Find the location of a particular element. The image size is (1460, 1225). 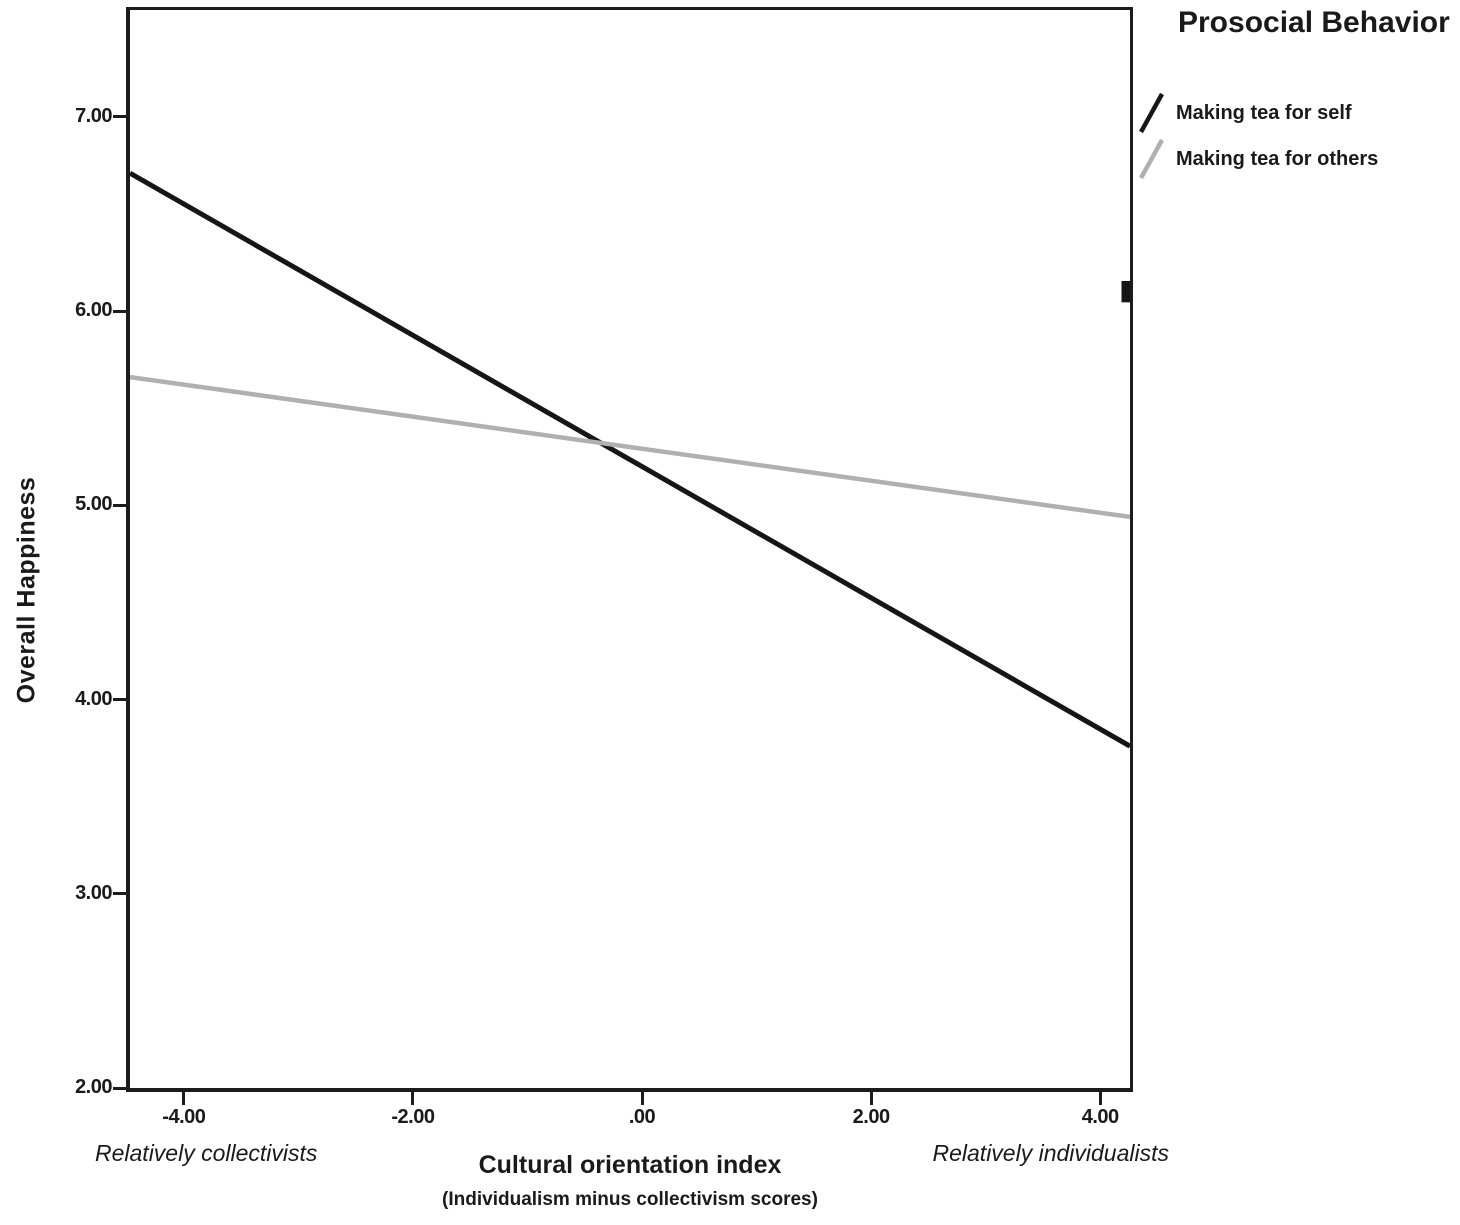

x-tick-label: -4.00 is located at coordinates (184, 1117).